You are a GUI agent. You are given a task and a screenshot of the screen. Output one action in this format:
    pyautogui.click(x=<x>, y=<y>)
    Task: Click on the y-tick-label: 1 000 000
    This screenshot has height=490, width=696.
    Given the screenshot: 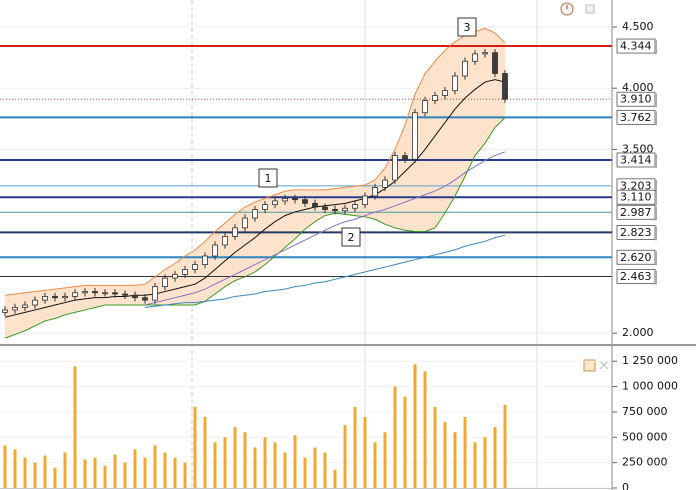 What is the action you would take?
    pyautogui.click(x=650, y=386)
    